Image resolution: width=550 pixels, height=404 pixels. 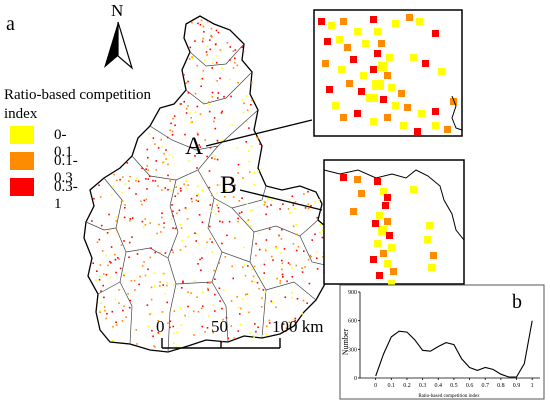 What do you see at coordinates (454, 349) in the screenshot?
I see `chart-series-line` at bounding box center [454, 349].